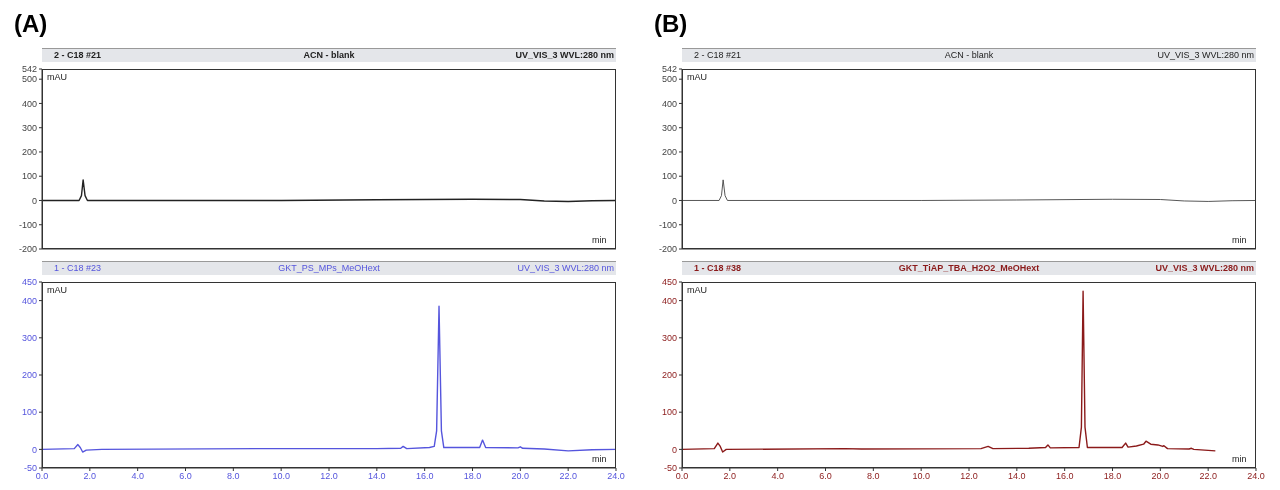 The height and width of the screenshot is (490, 1280). Describe the element at coordinates (78, 268) in the screenshot. I see `text: 1 - C18 #23` at that location.